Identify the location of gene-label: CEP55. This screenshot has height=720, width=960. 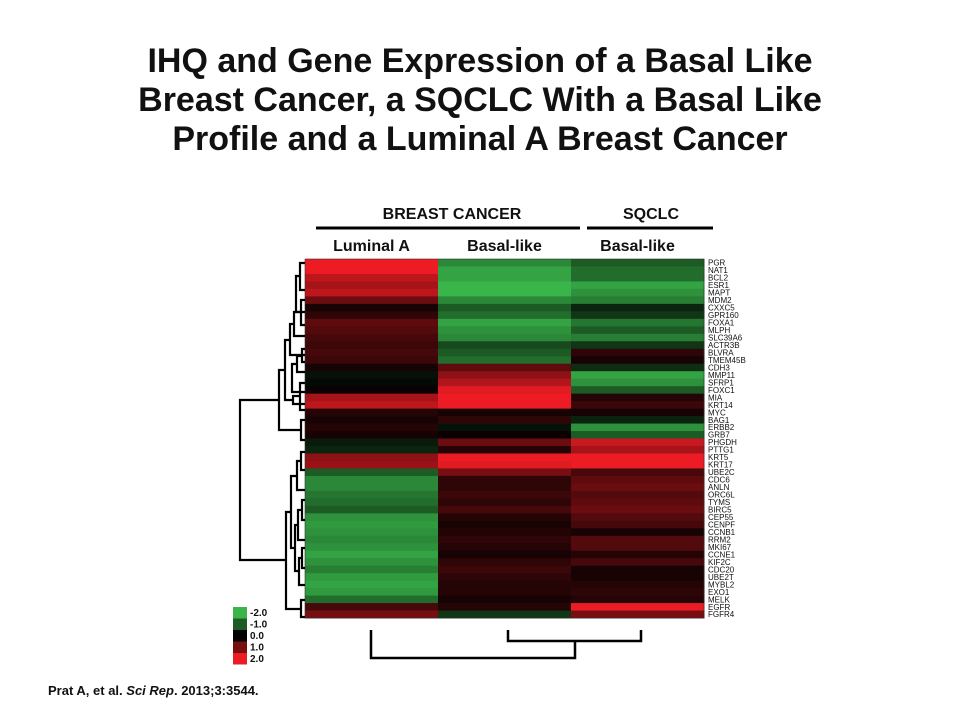
(721, 517).